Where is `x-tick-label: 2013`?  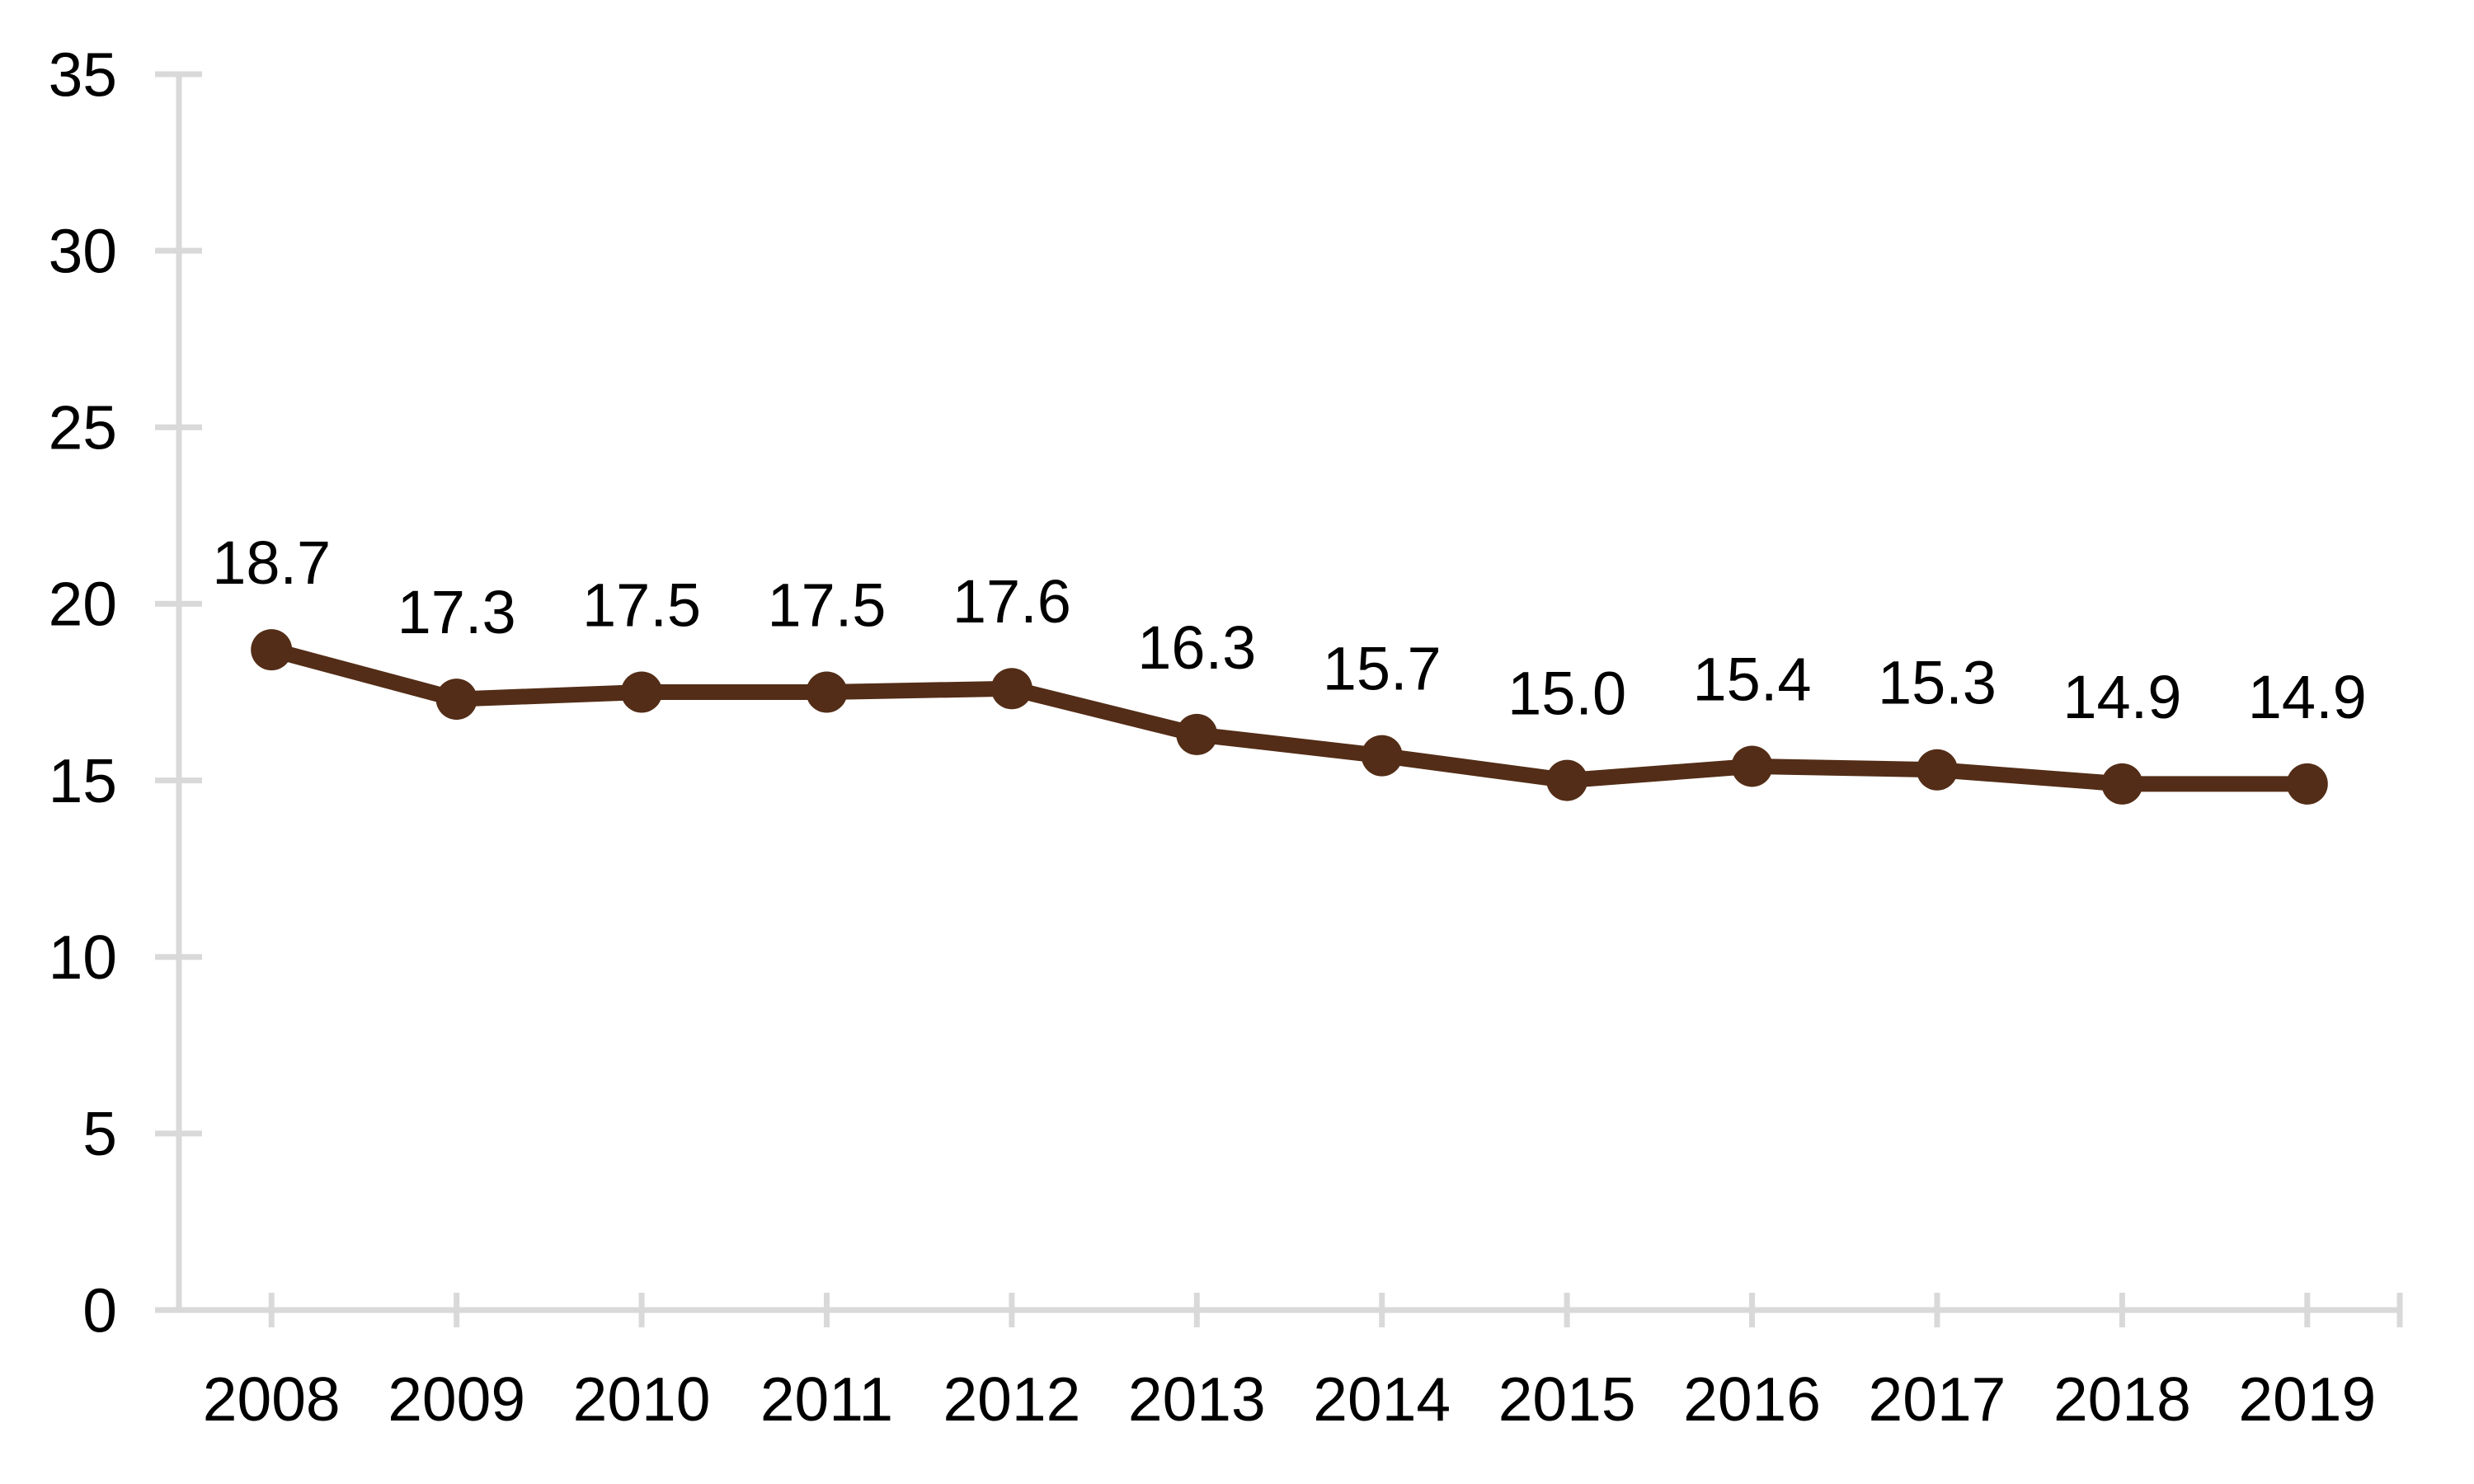 x-tick-label: 2013 is located at coordinates (1197, 1399).